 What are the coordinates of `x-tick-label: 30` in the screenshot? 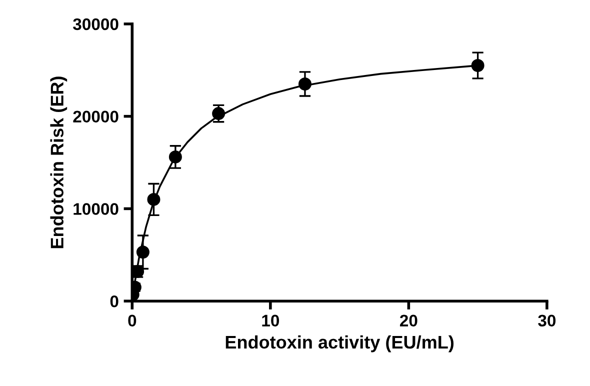 It's located at (547, 320).